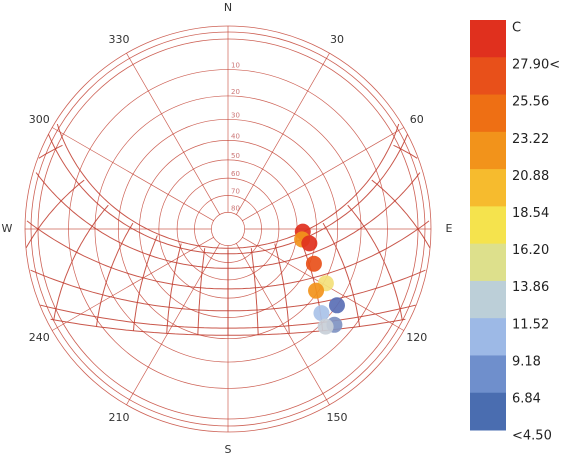  I want to click on legend-label: 13.86, so click(530, 287).